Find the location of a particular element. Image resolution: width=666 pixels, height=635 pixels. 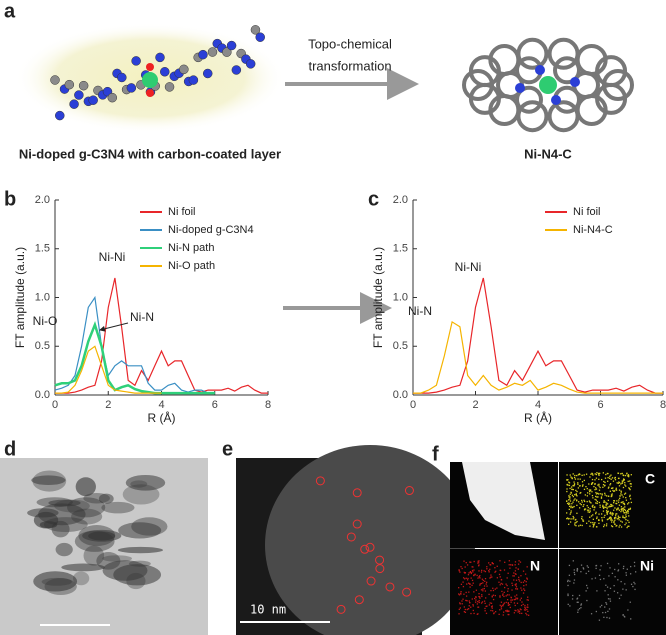

y-tick-label: 2.0 is located at coordinates (42, 200).